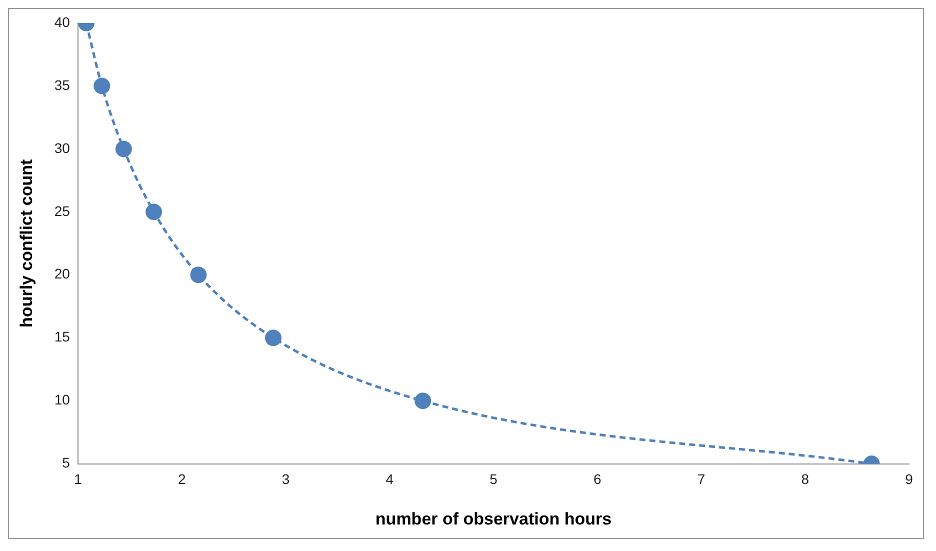 Image resolution: width=936 pixels, height=551 pixels. I want to click on x-tick-label: 2, so click(182, 479).